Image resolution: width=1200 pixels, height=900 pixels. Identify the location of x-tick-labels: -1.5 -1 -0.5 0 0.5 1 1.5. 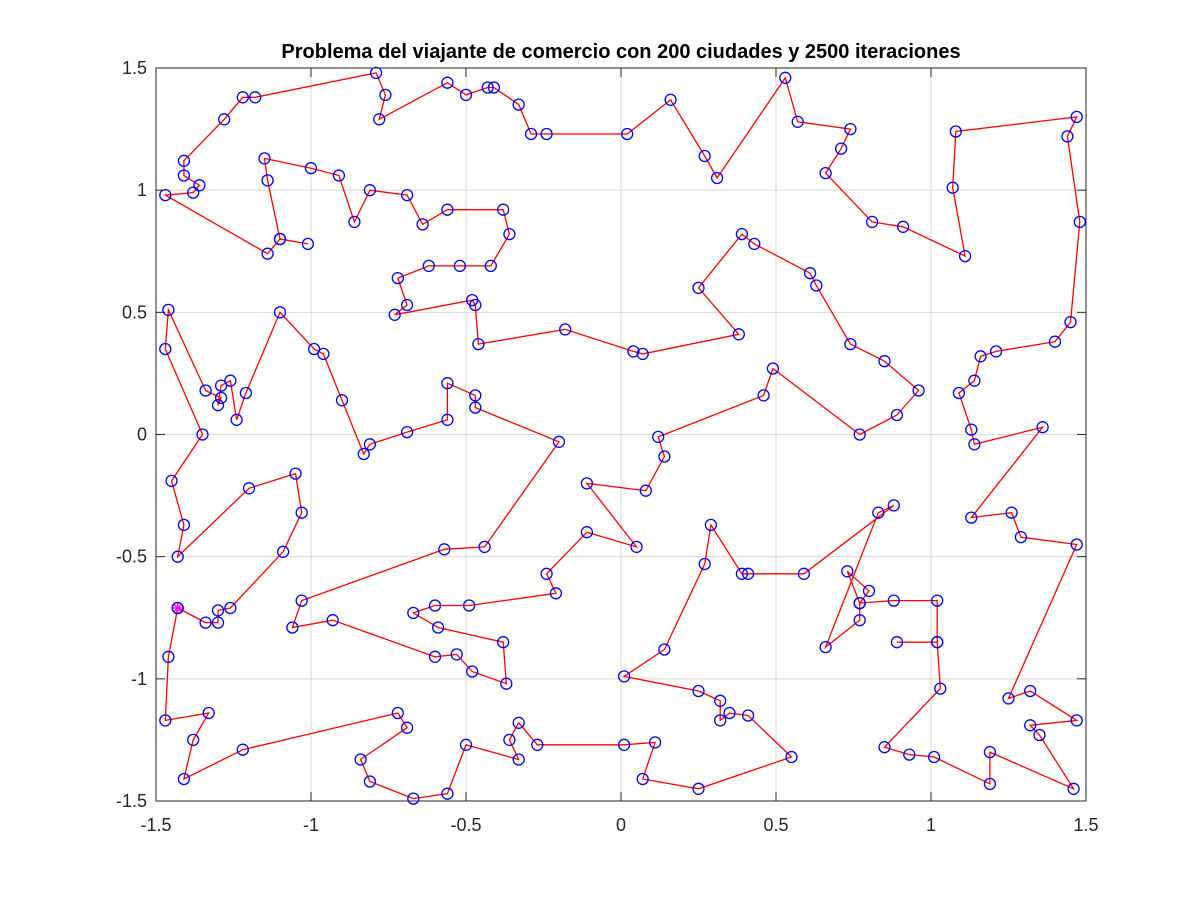
(619, 825).